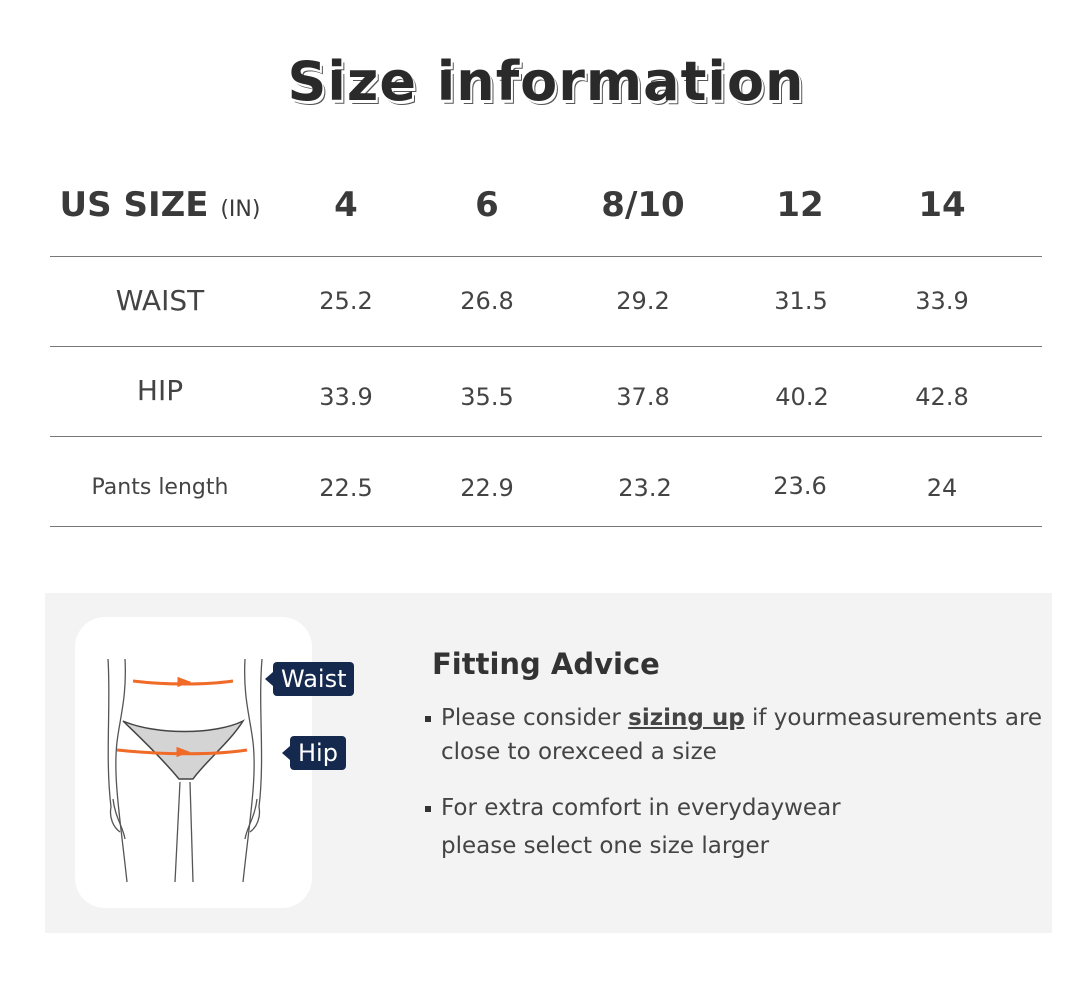 The image size is (1092, 1000). What do you see at coordinates (314, 753) in the screenshot?
I see `hip-tag: Hip` at bounding box center [314, 753].